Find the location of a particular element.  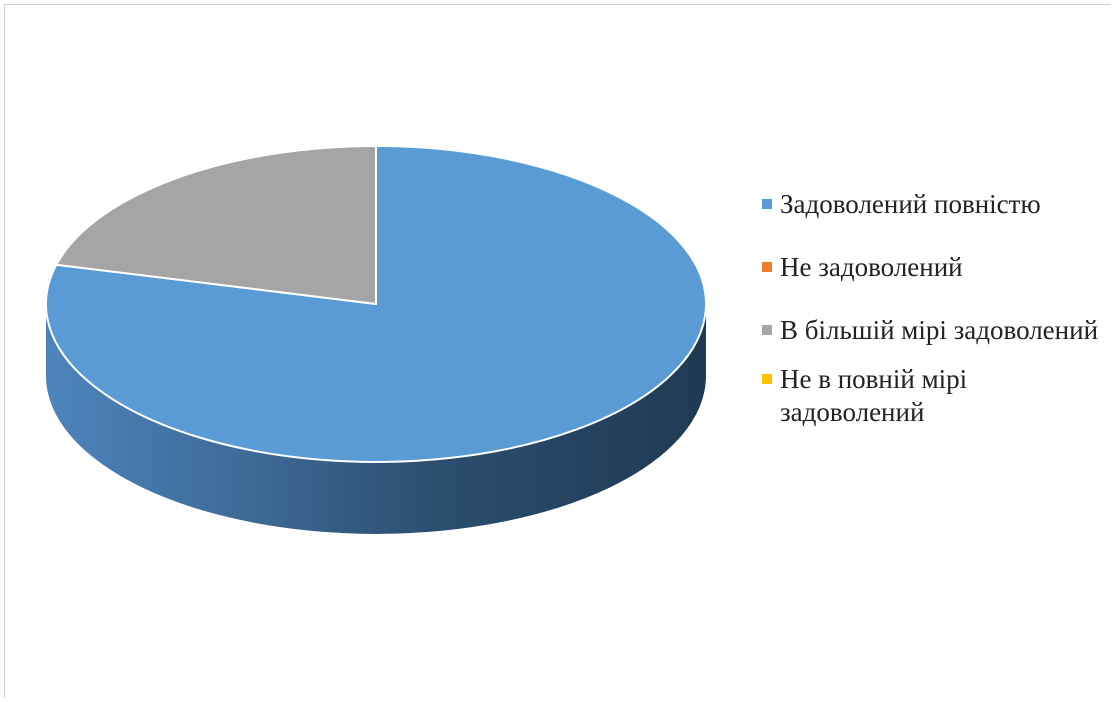

legend-label: В більшій мірі задоволений is located at coordinates (939, 330).